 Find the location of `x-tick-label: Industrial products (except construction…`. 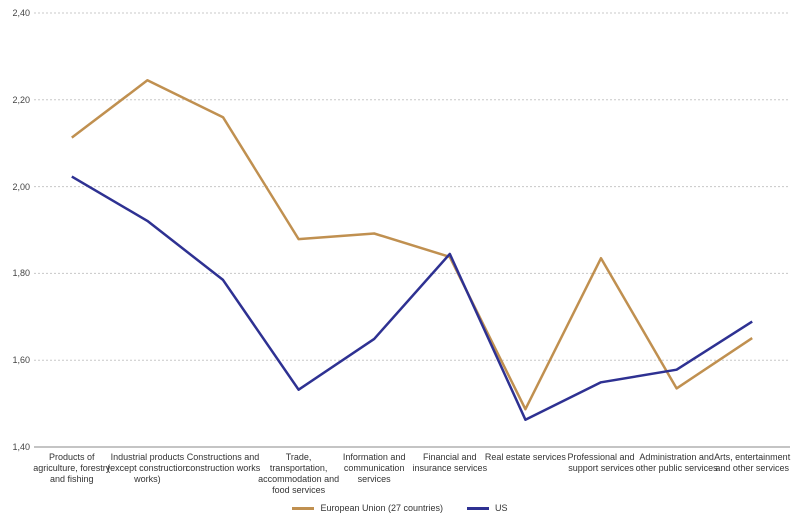

x-tick-label: Industrial products (except construction… is located at coordinates (147, 468).